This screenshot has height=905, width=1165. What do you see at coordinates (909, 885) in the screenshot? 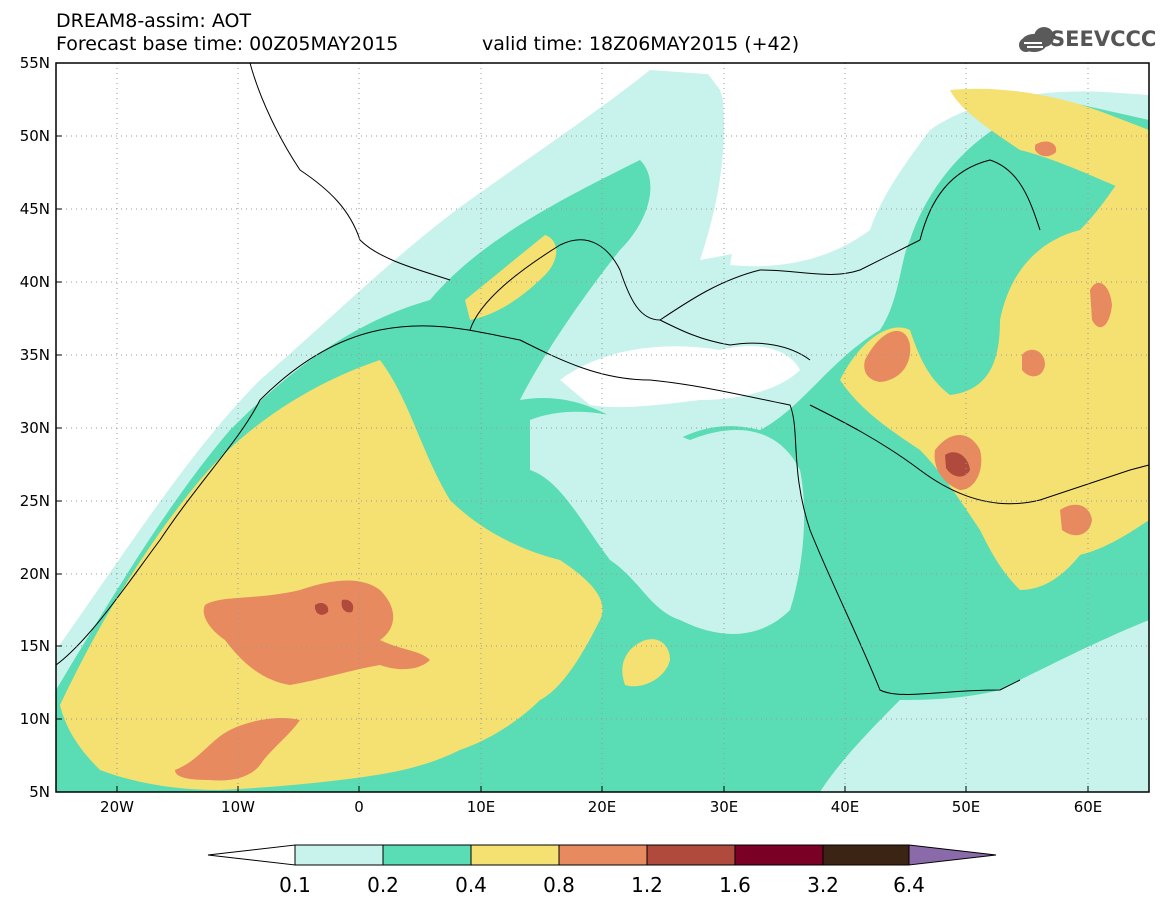
I see `colorbar-label: 6.4` at bounding box center [909, 885].